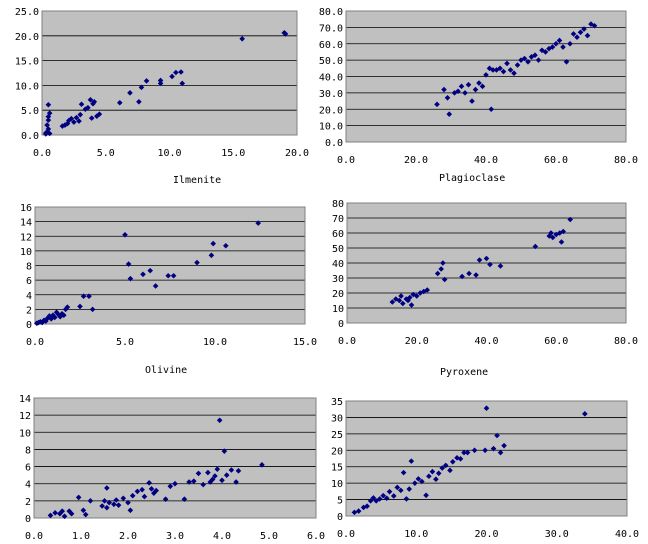 This screenshot has height=544, width=648. What do you see at coordinates (26, 208) in the screenshot?
I see `y-tick-label: 16` at bounding box center [26, 208].